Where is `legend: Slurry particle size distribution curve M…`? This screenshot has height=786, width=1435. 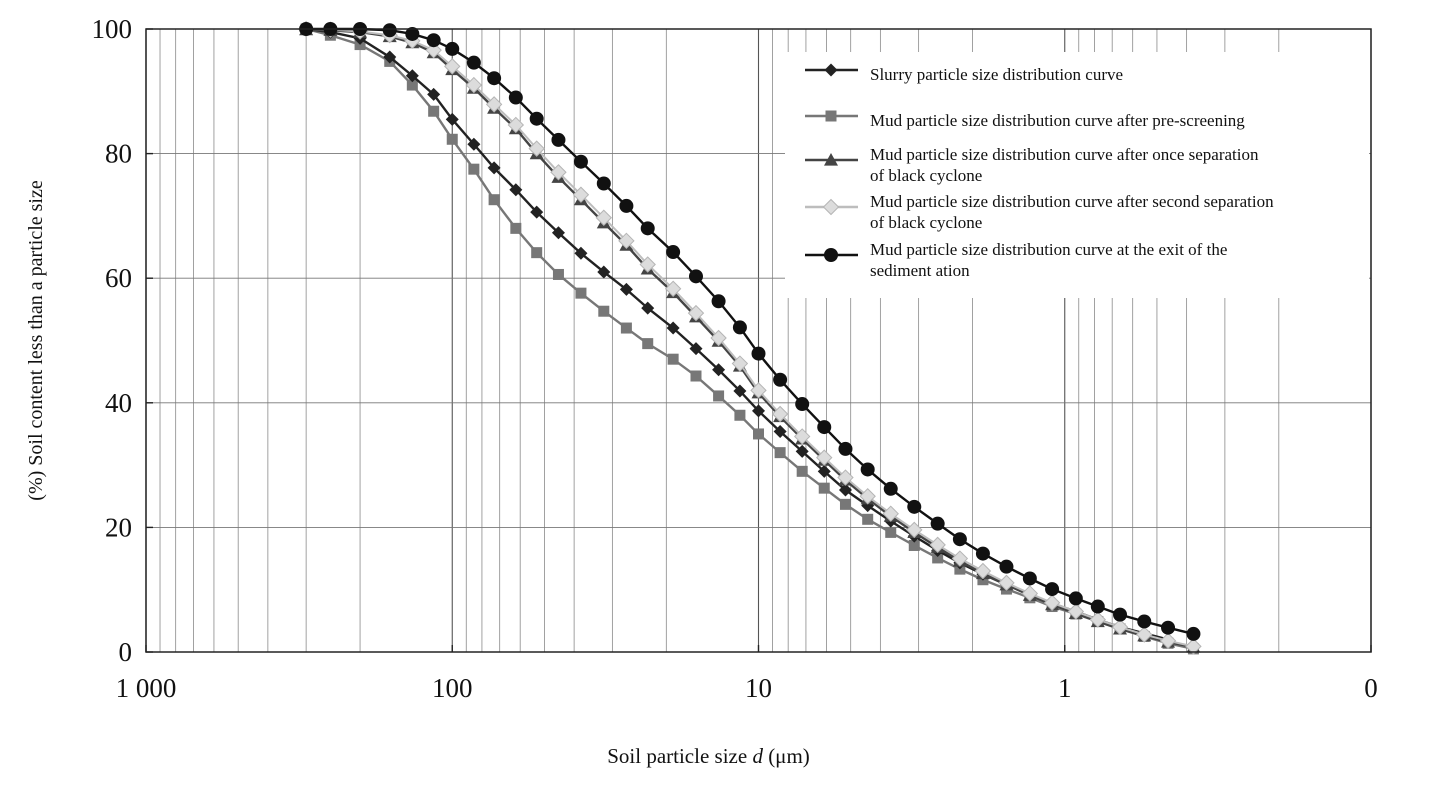
legend: Slurry particle size distribution curve M… is located at coordinates (1077, 175).